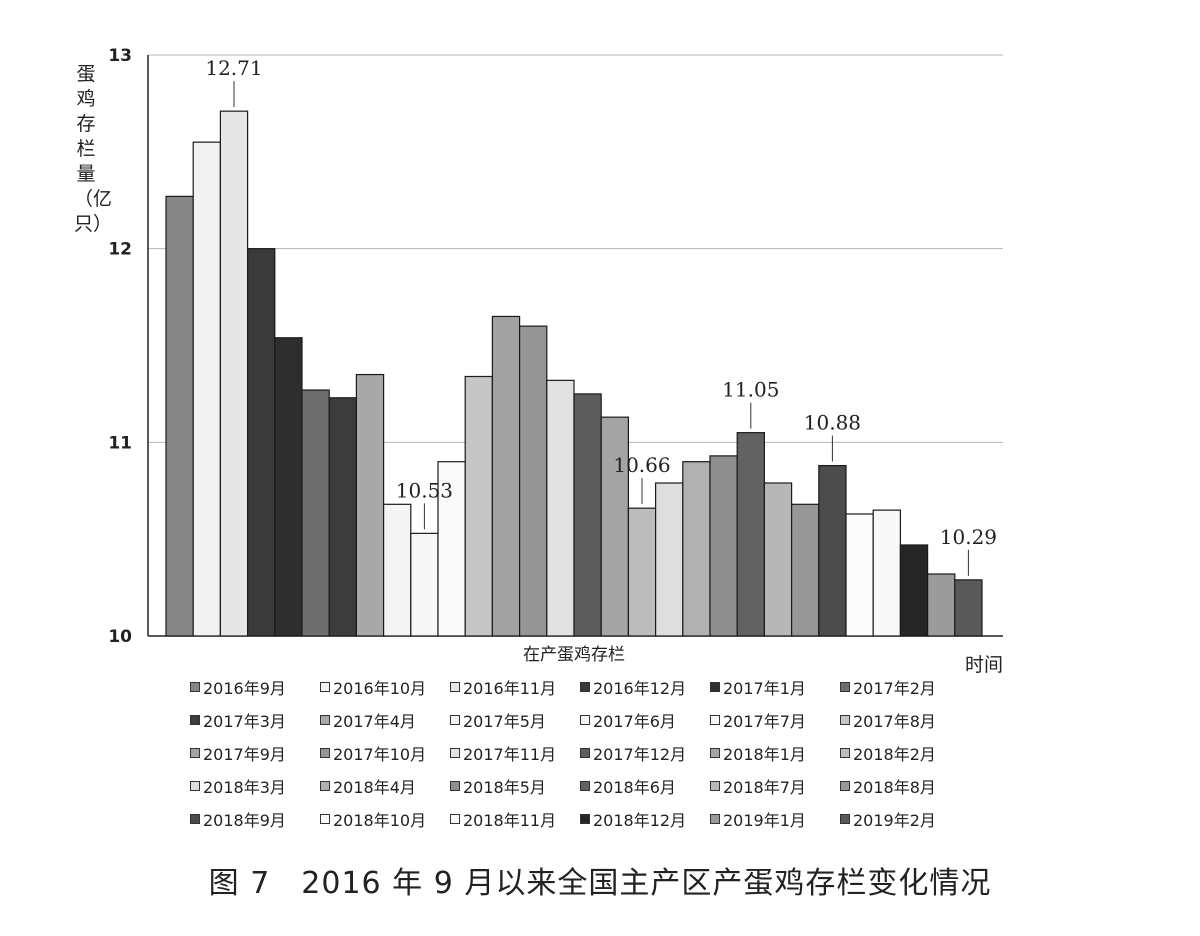 Image resolution: width=1200 pixels, height=936 pixels. What do you see at coordinates (510, 820) in the screenshot?
I see `legend-label: 2018年11月` at bounding box center [510, 820].